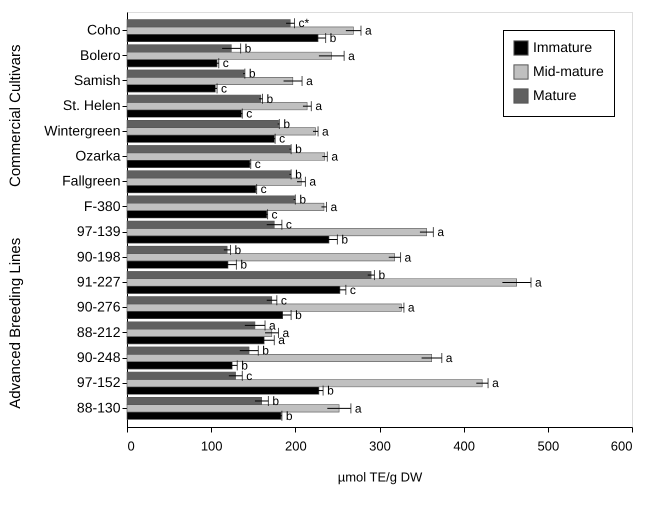 Image resolution: width=652 pixels, height=525 pixels. What do you see at coordinates (211, 446) in the screenshot?
I see `x-tick-label: 100` at bounding box center [211, 446].